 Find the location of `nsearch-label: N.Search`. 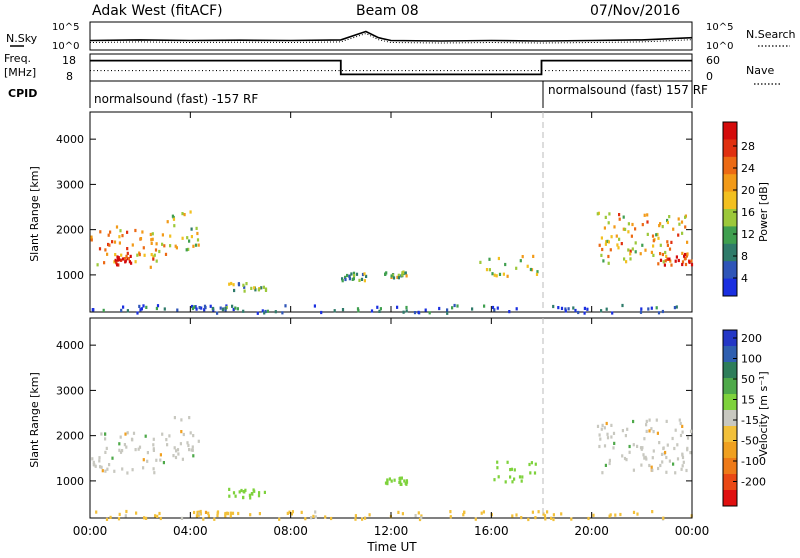

nsearch-label: N.Search is located at coordinates (771, 34).